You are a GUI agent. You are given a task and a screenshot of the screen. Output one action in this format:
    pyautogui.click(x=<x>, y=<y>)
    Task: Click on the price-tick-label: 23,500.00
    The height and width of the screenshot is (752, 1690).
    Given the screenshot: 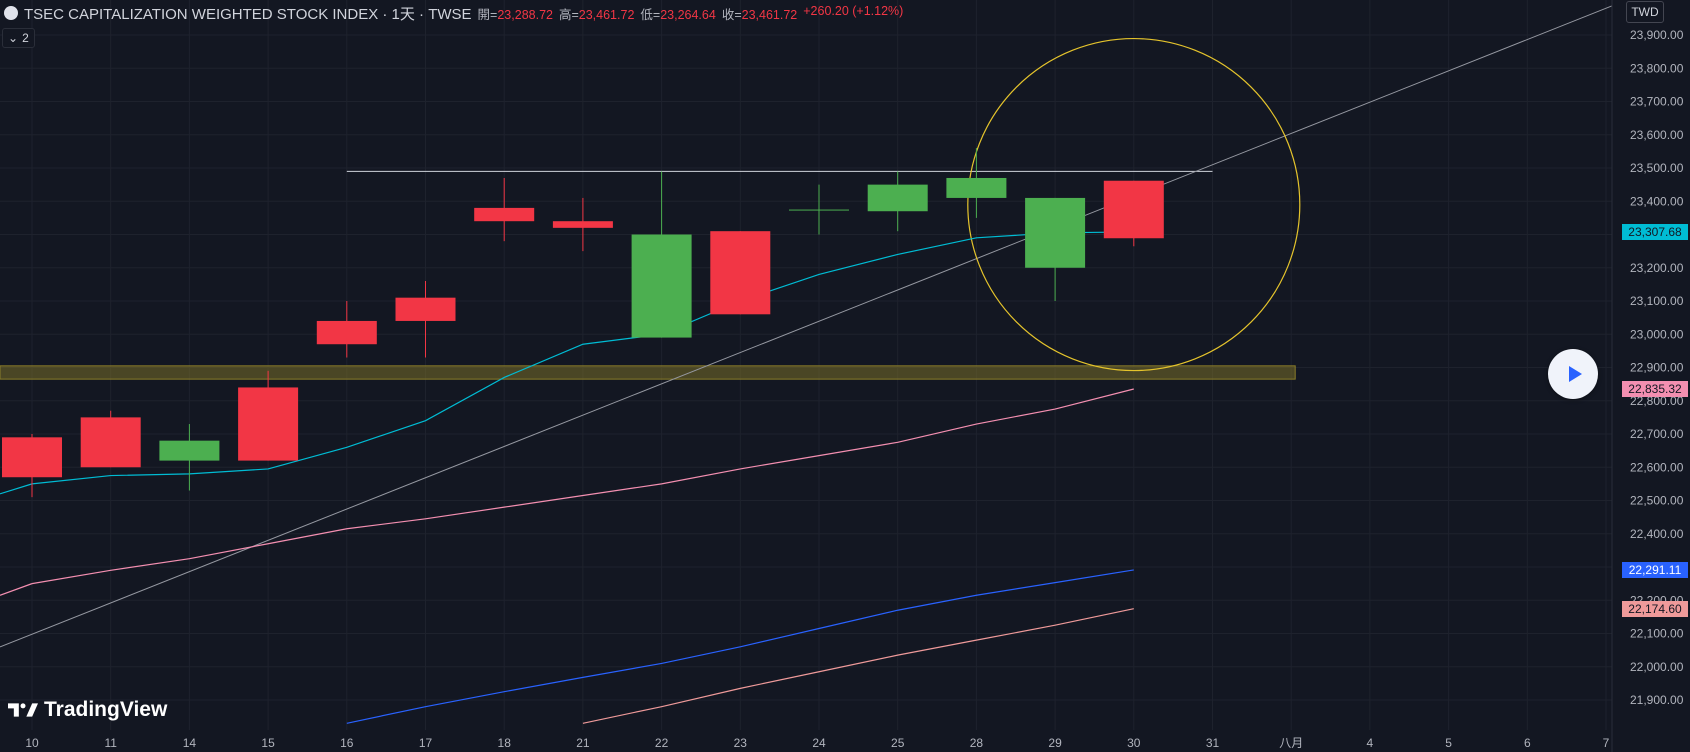 What is the action you would take?
    pyautogui.click(x=1657, y=168)
    